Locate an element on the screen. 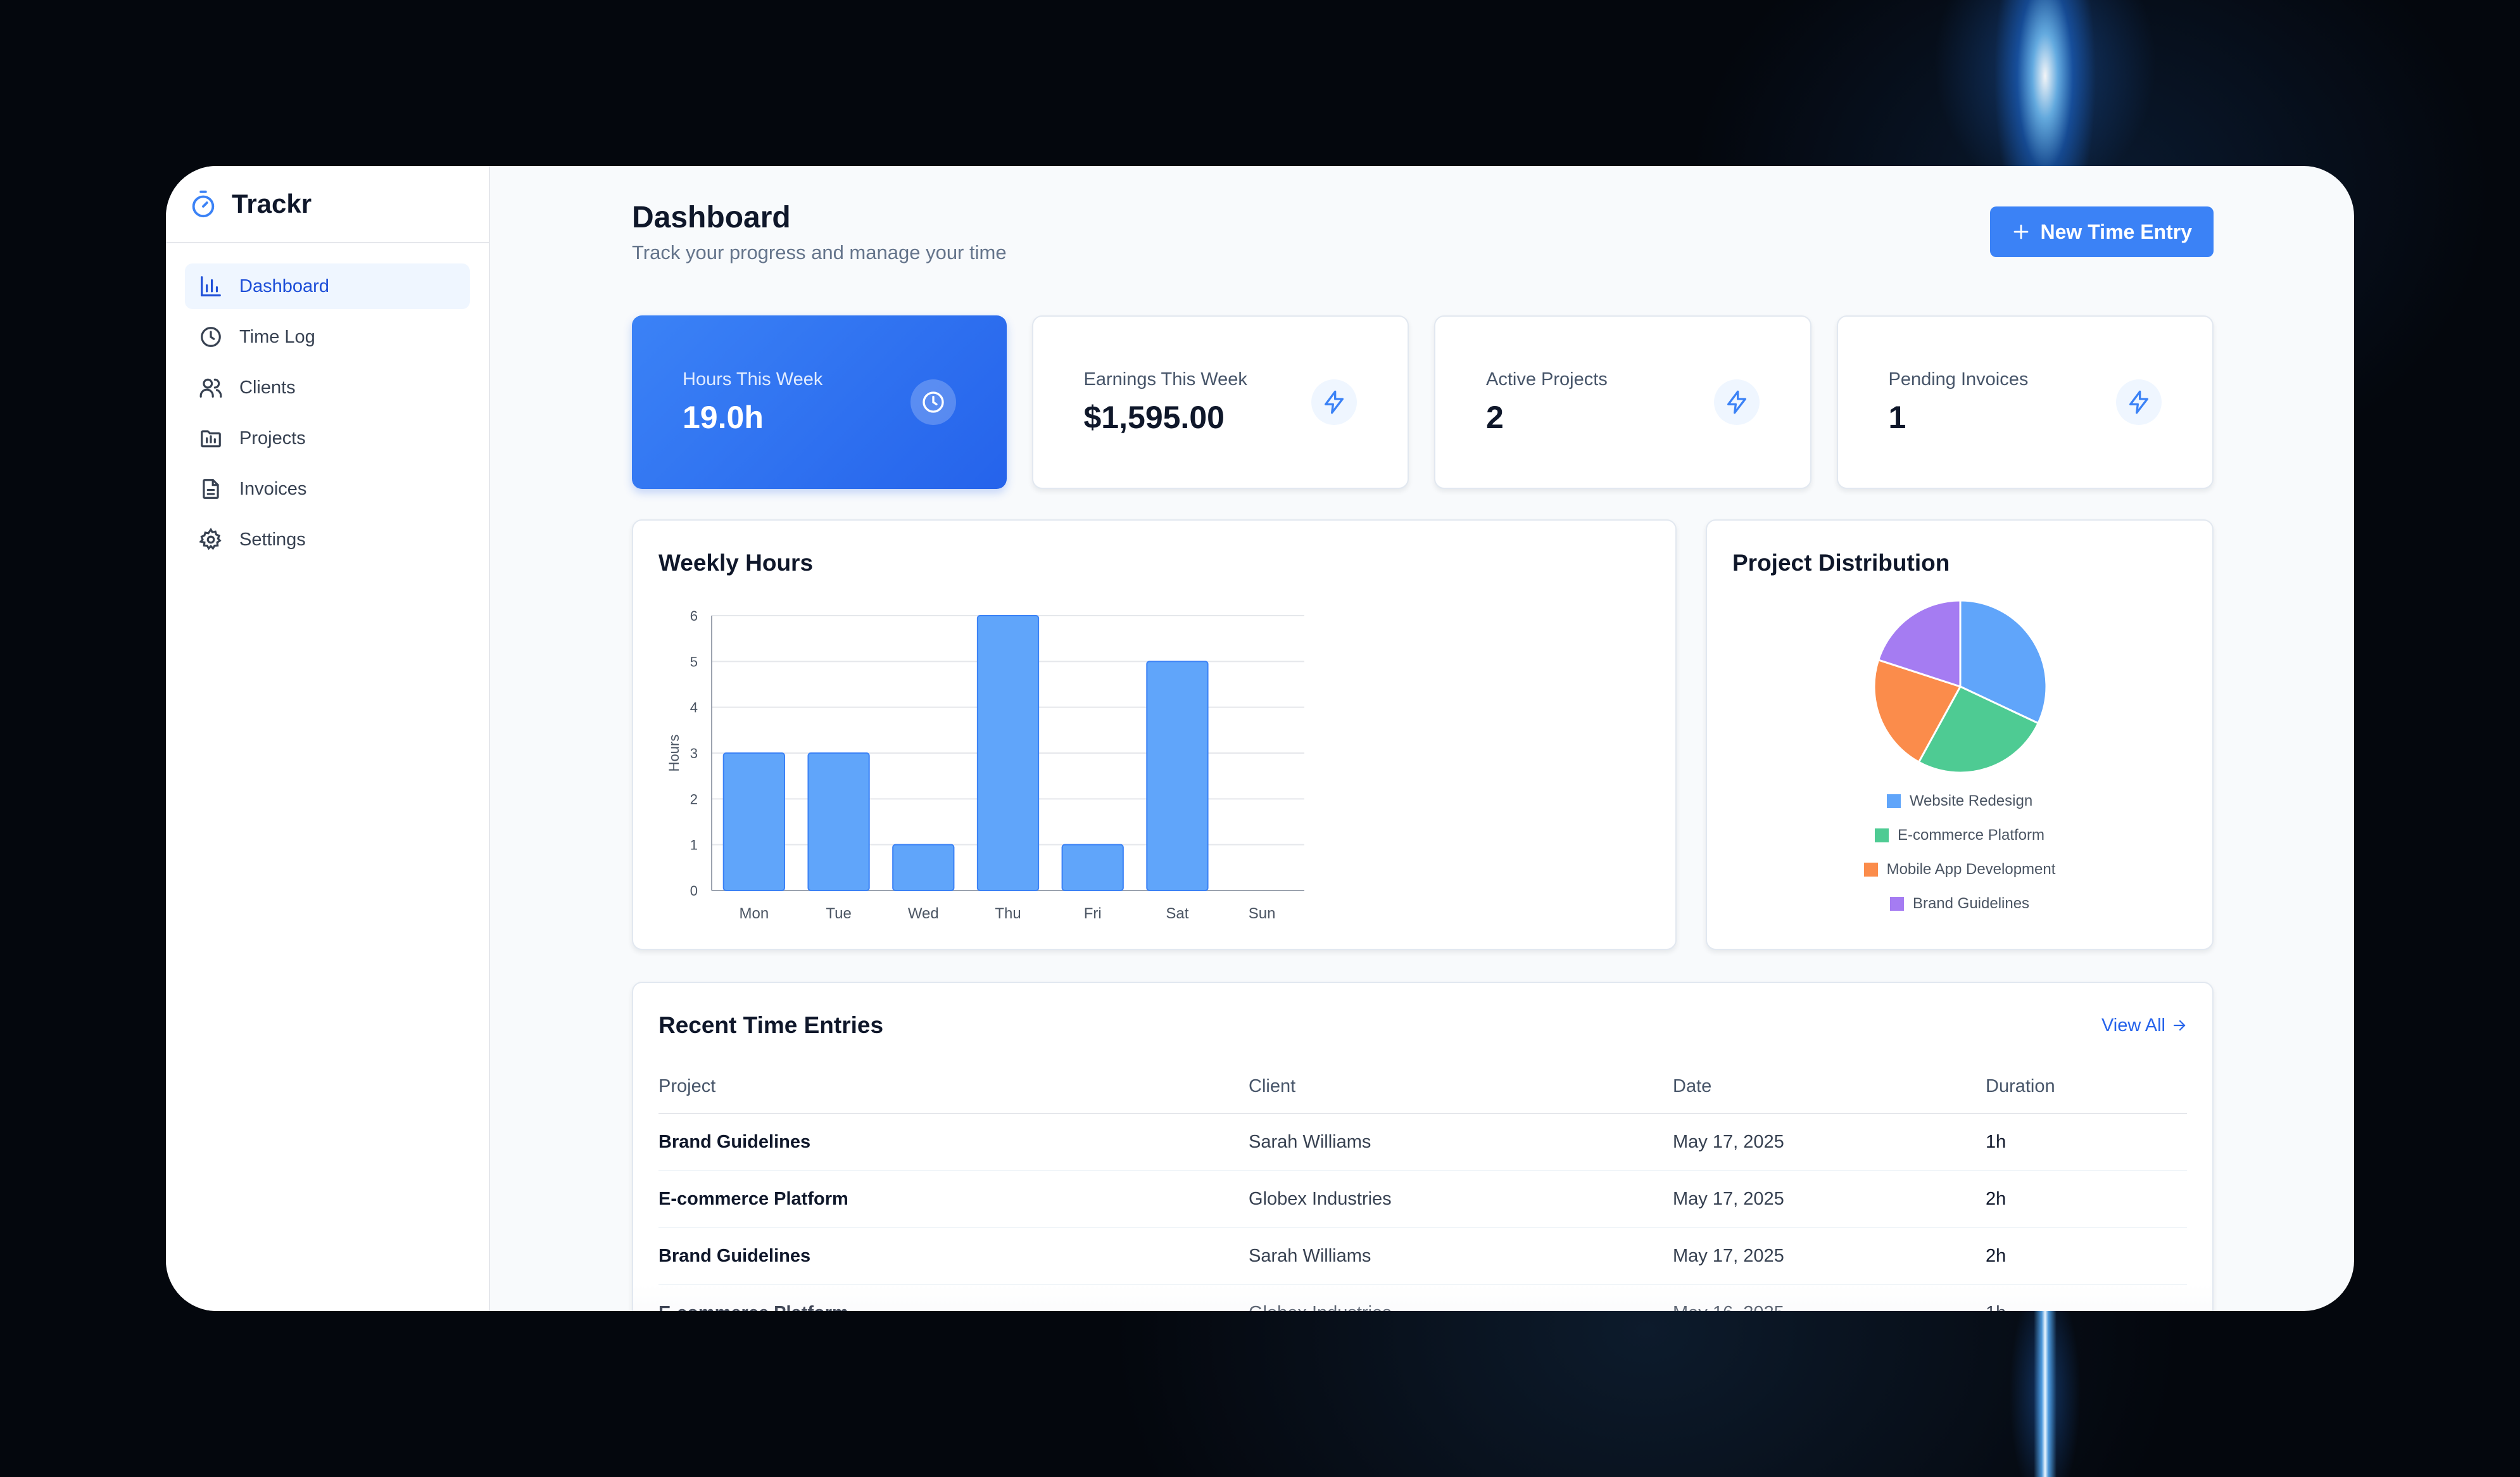 This screenshot has height=1477, width=2520. sidebar-item-label: Projects is located at coordinates (272, 438).